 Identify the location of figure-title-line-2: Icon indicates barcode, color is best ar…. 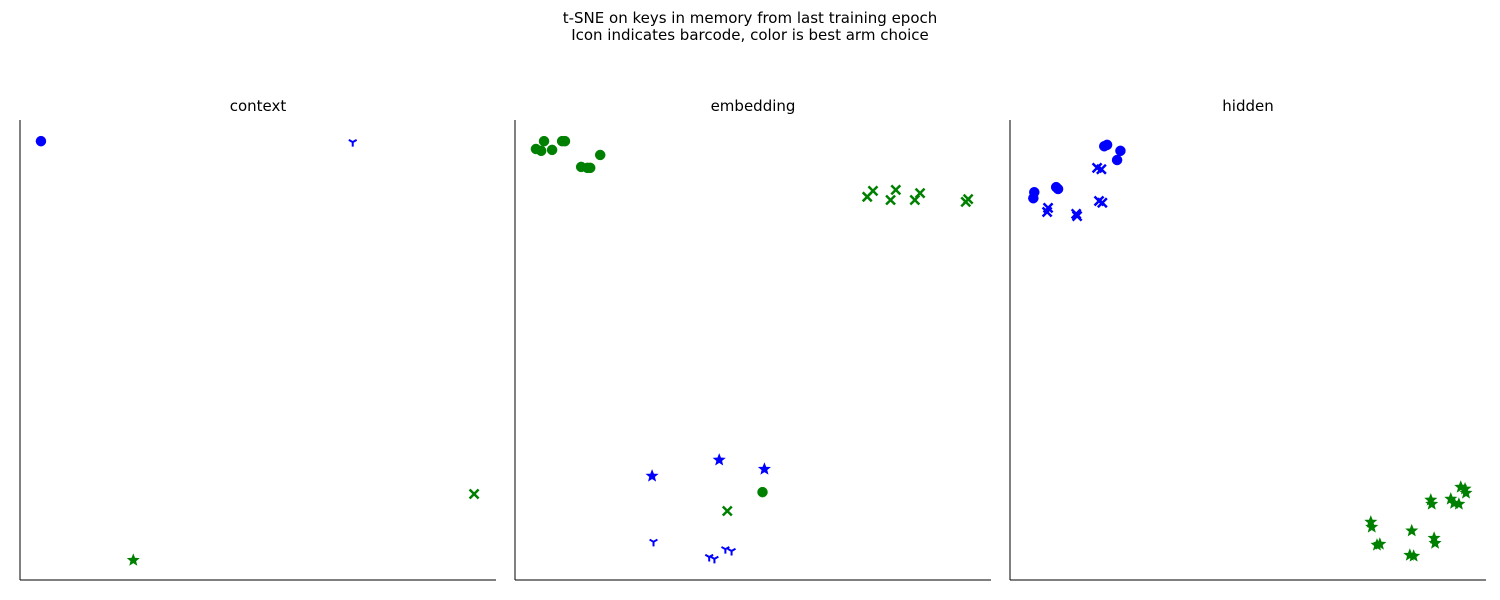
(750, 35).